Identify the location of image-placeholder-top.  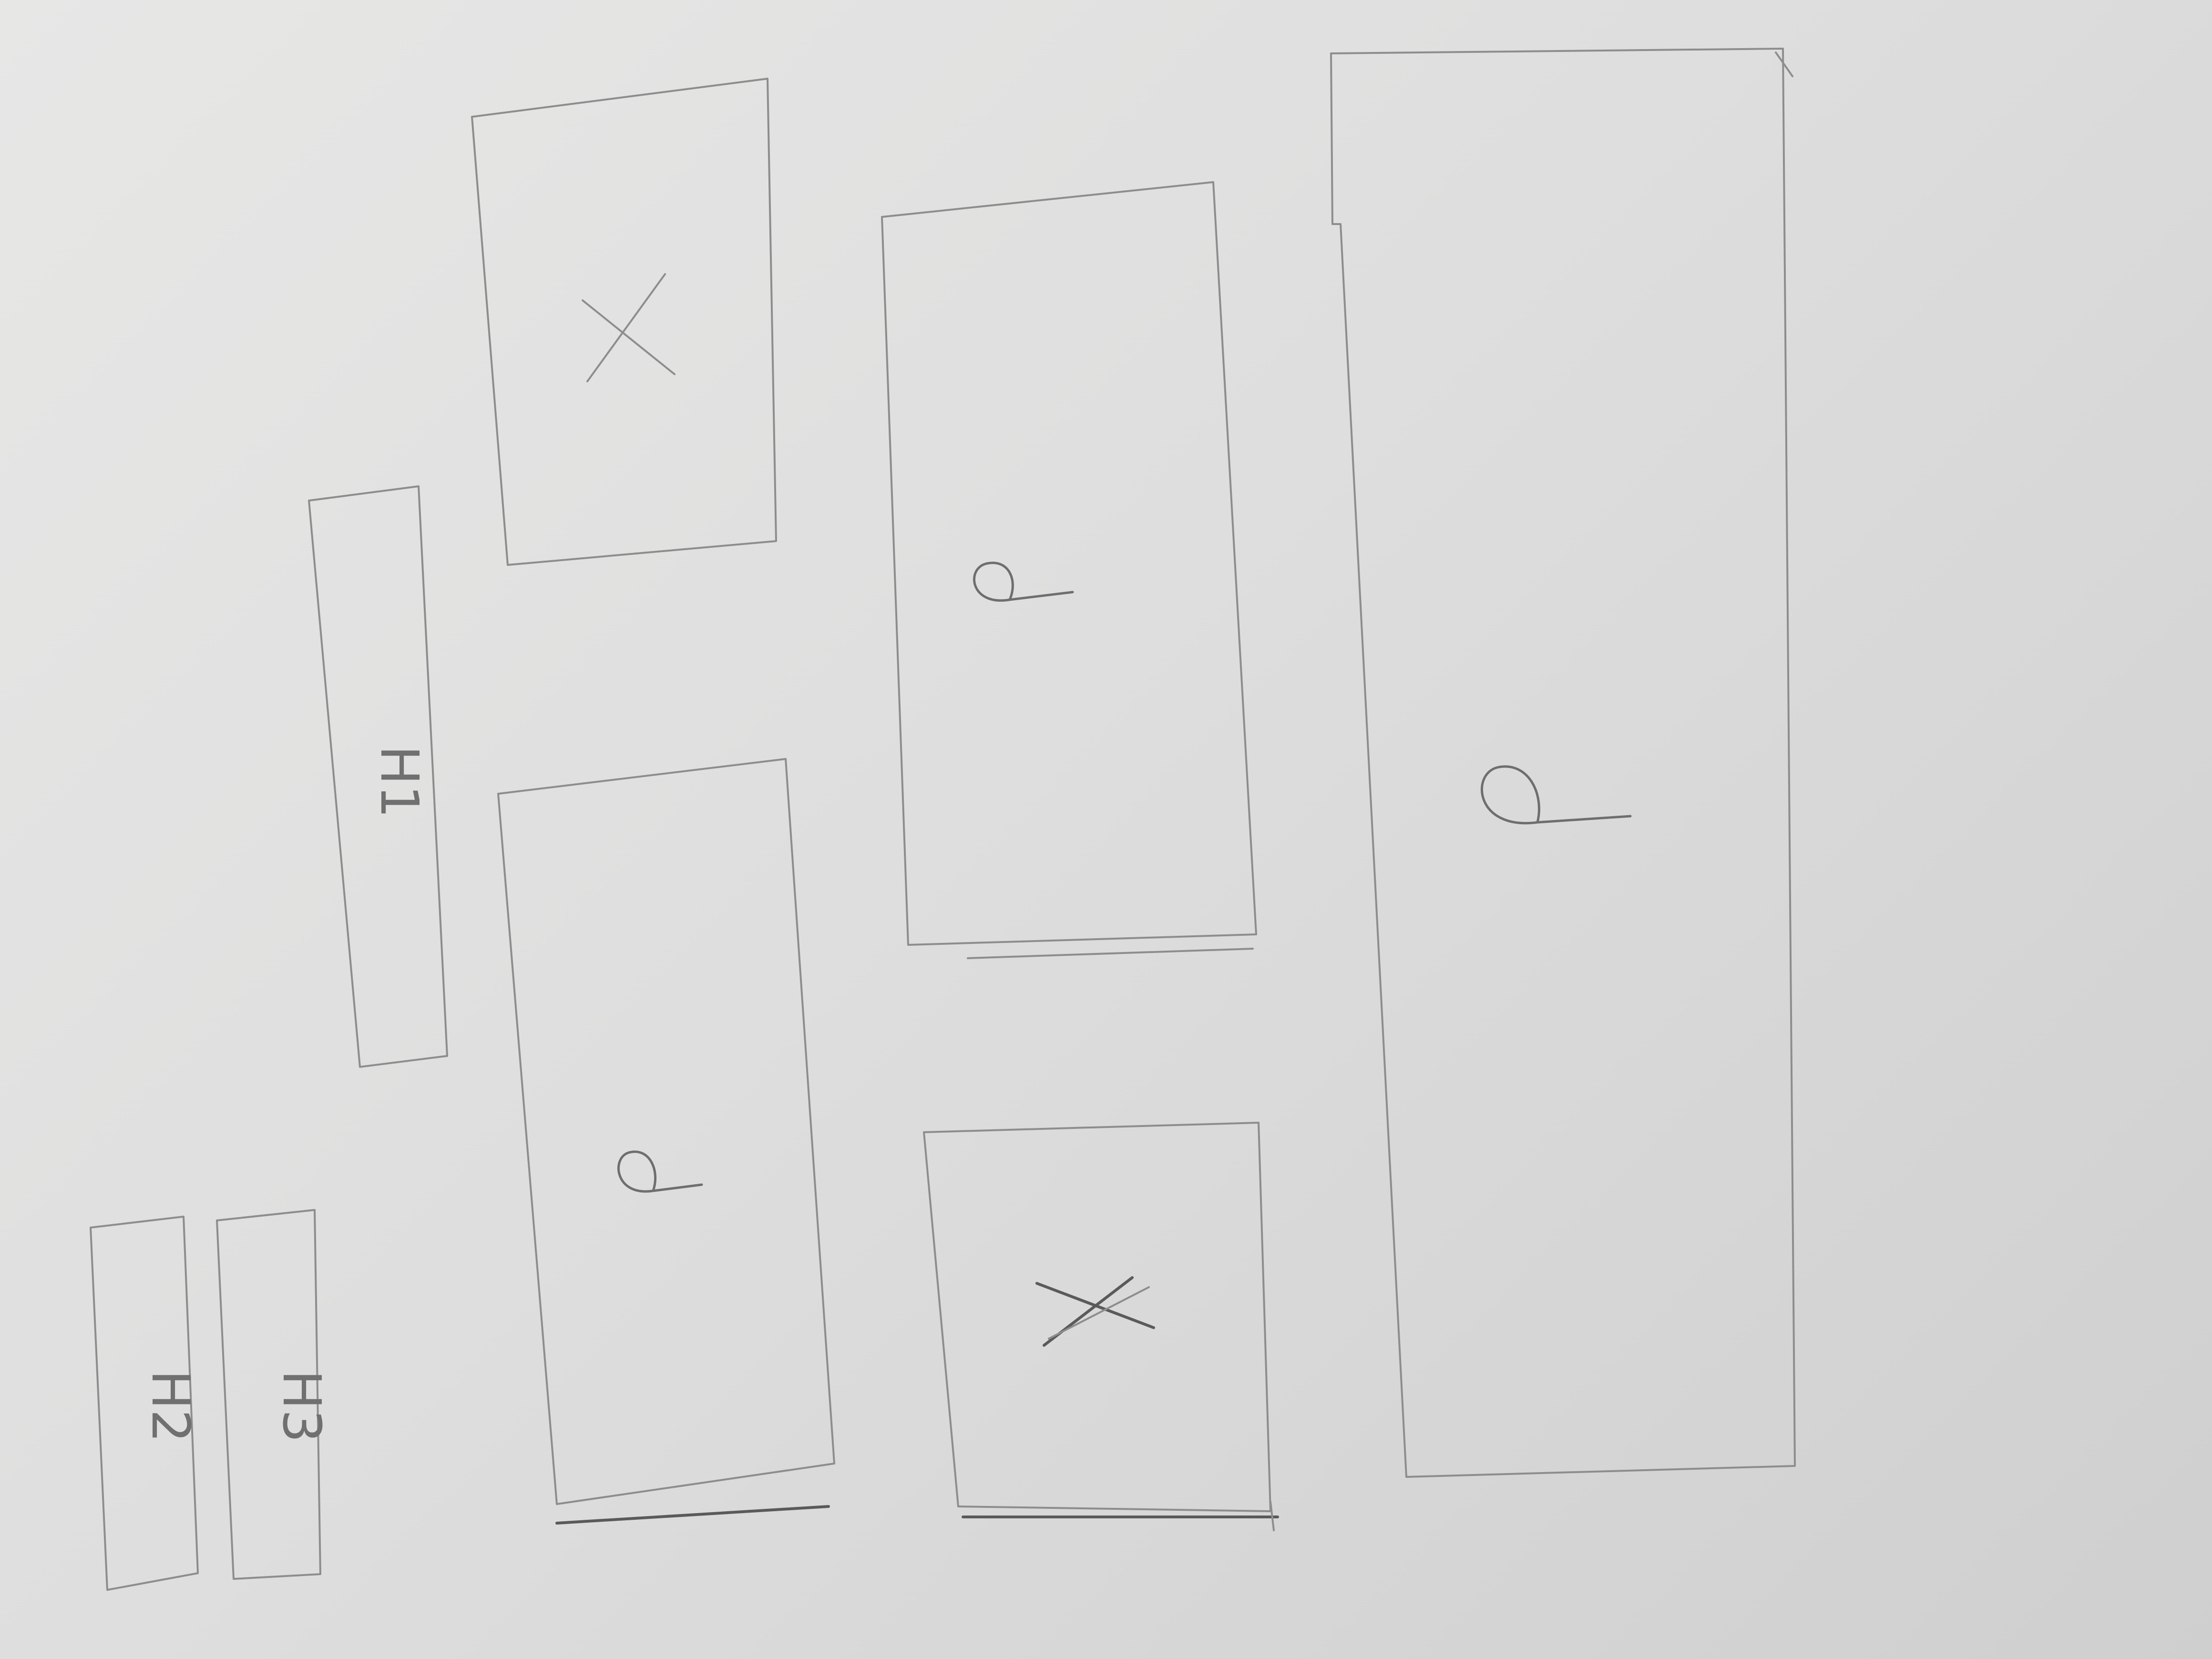
(624, 322).